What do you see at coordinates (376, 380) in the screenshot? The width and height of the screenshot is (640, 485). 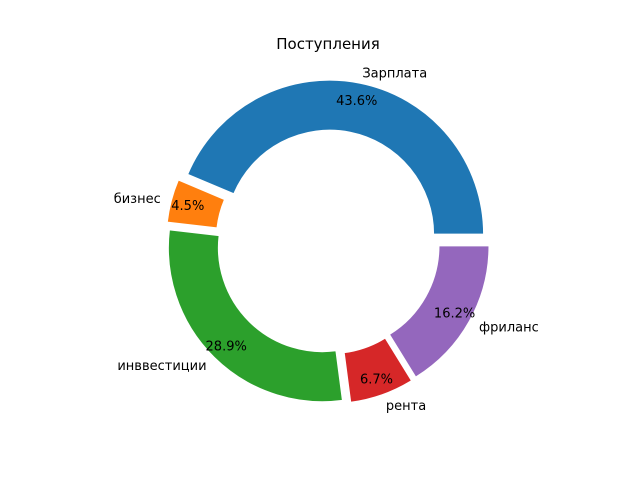 I see `slice-percent-4: 6.7%` at bounding box center [376, 380].